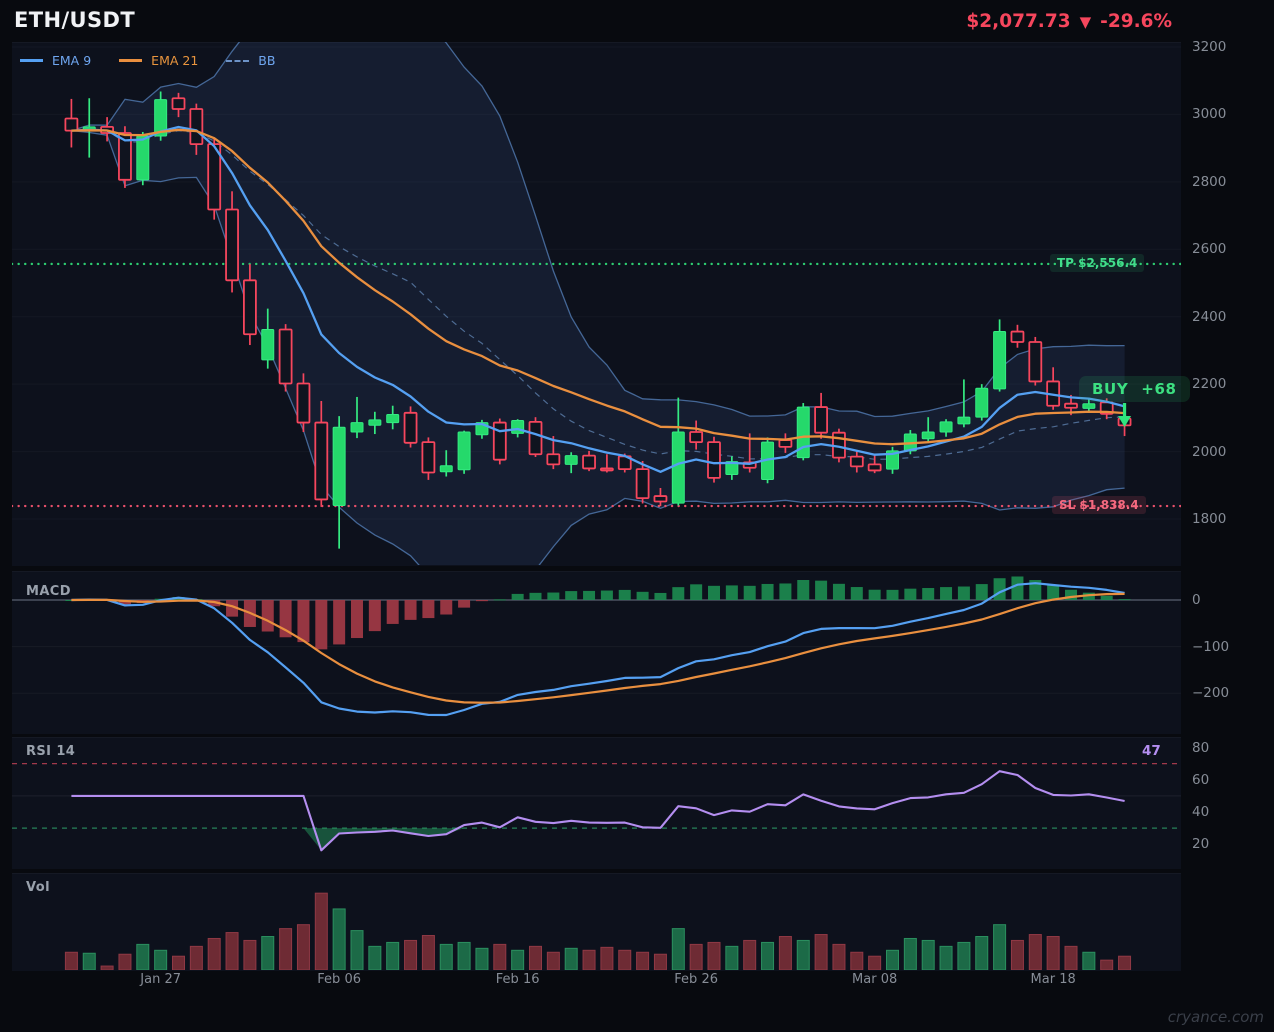 Image resolution: width=1274 pixels, height=1032 pixels. Describe the element at coordinates (1097, 263) in the screenshot. I see `take-profit-label: TP $2,556.4` at that location.